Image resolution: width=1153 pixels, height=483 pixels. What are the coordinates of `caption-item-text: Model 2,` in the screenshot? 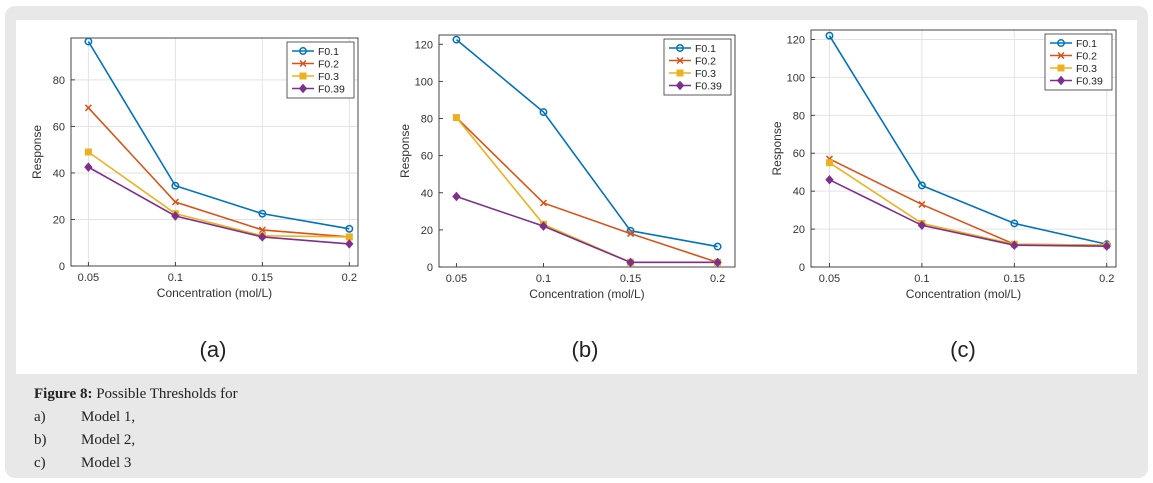 It's located at (108, 440).